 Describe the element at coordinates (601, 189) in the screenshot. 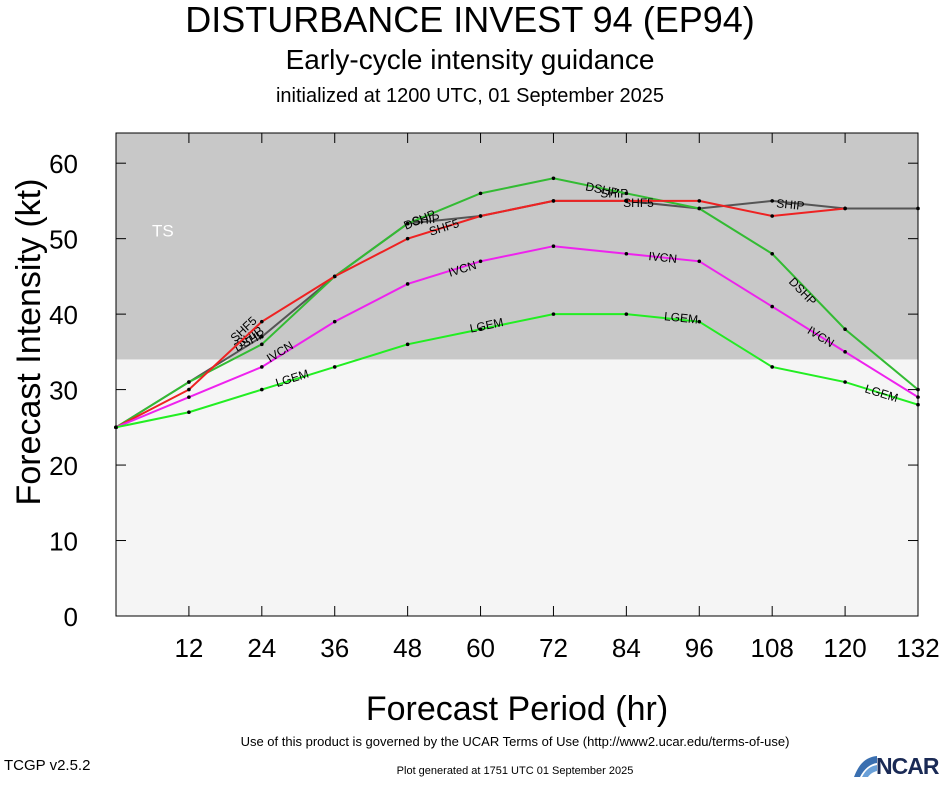

I see `series-label-dshp: DSHP` at that location.